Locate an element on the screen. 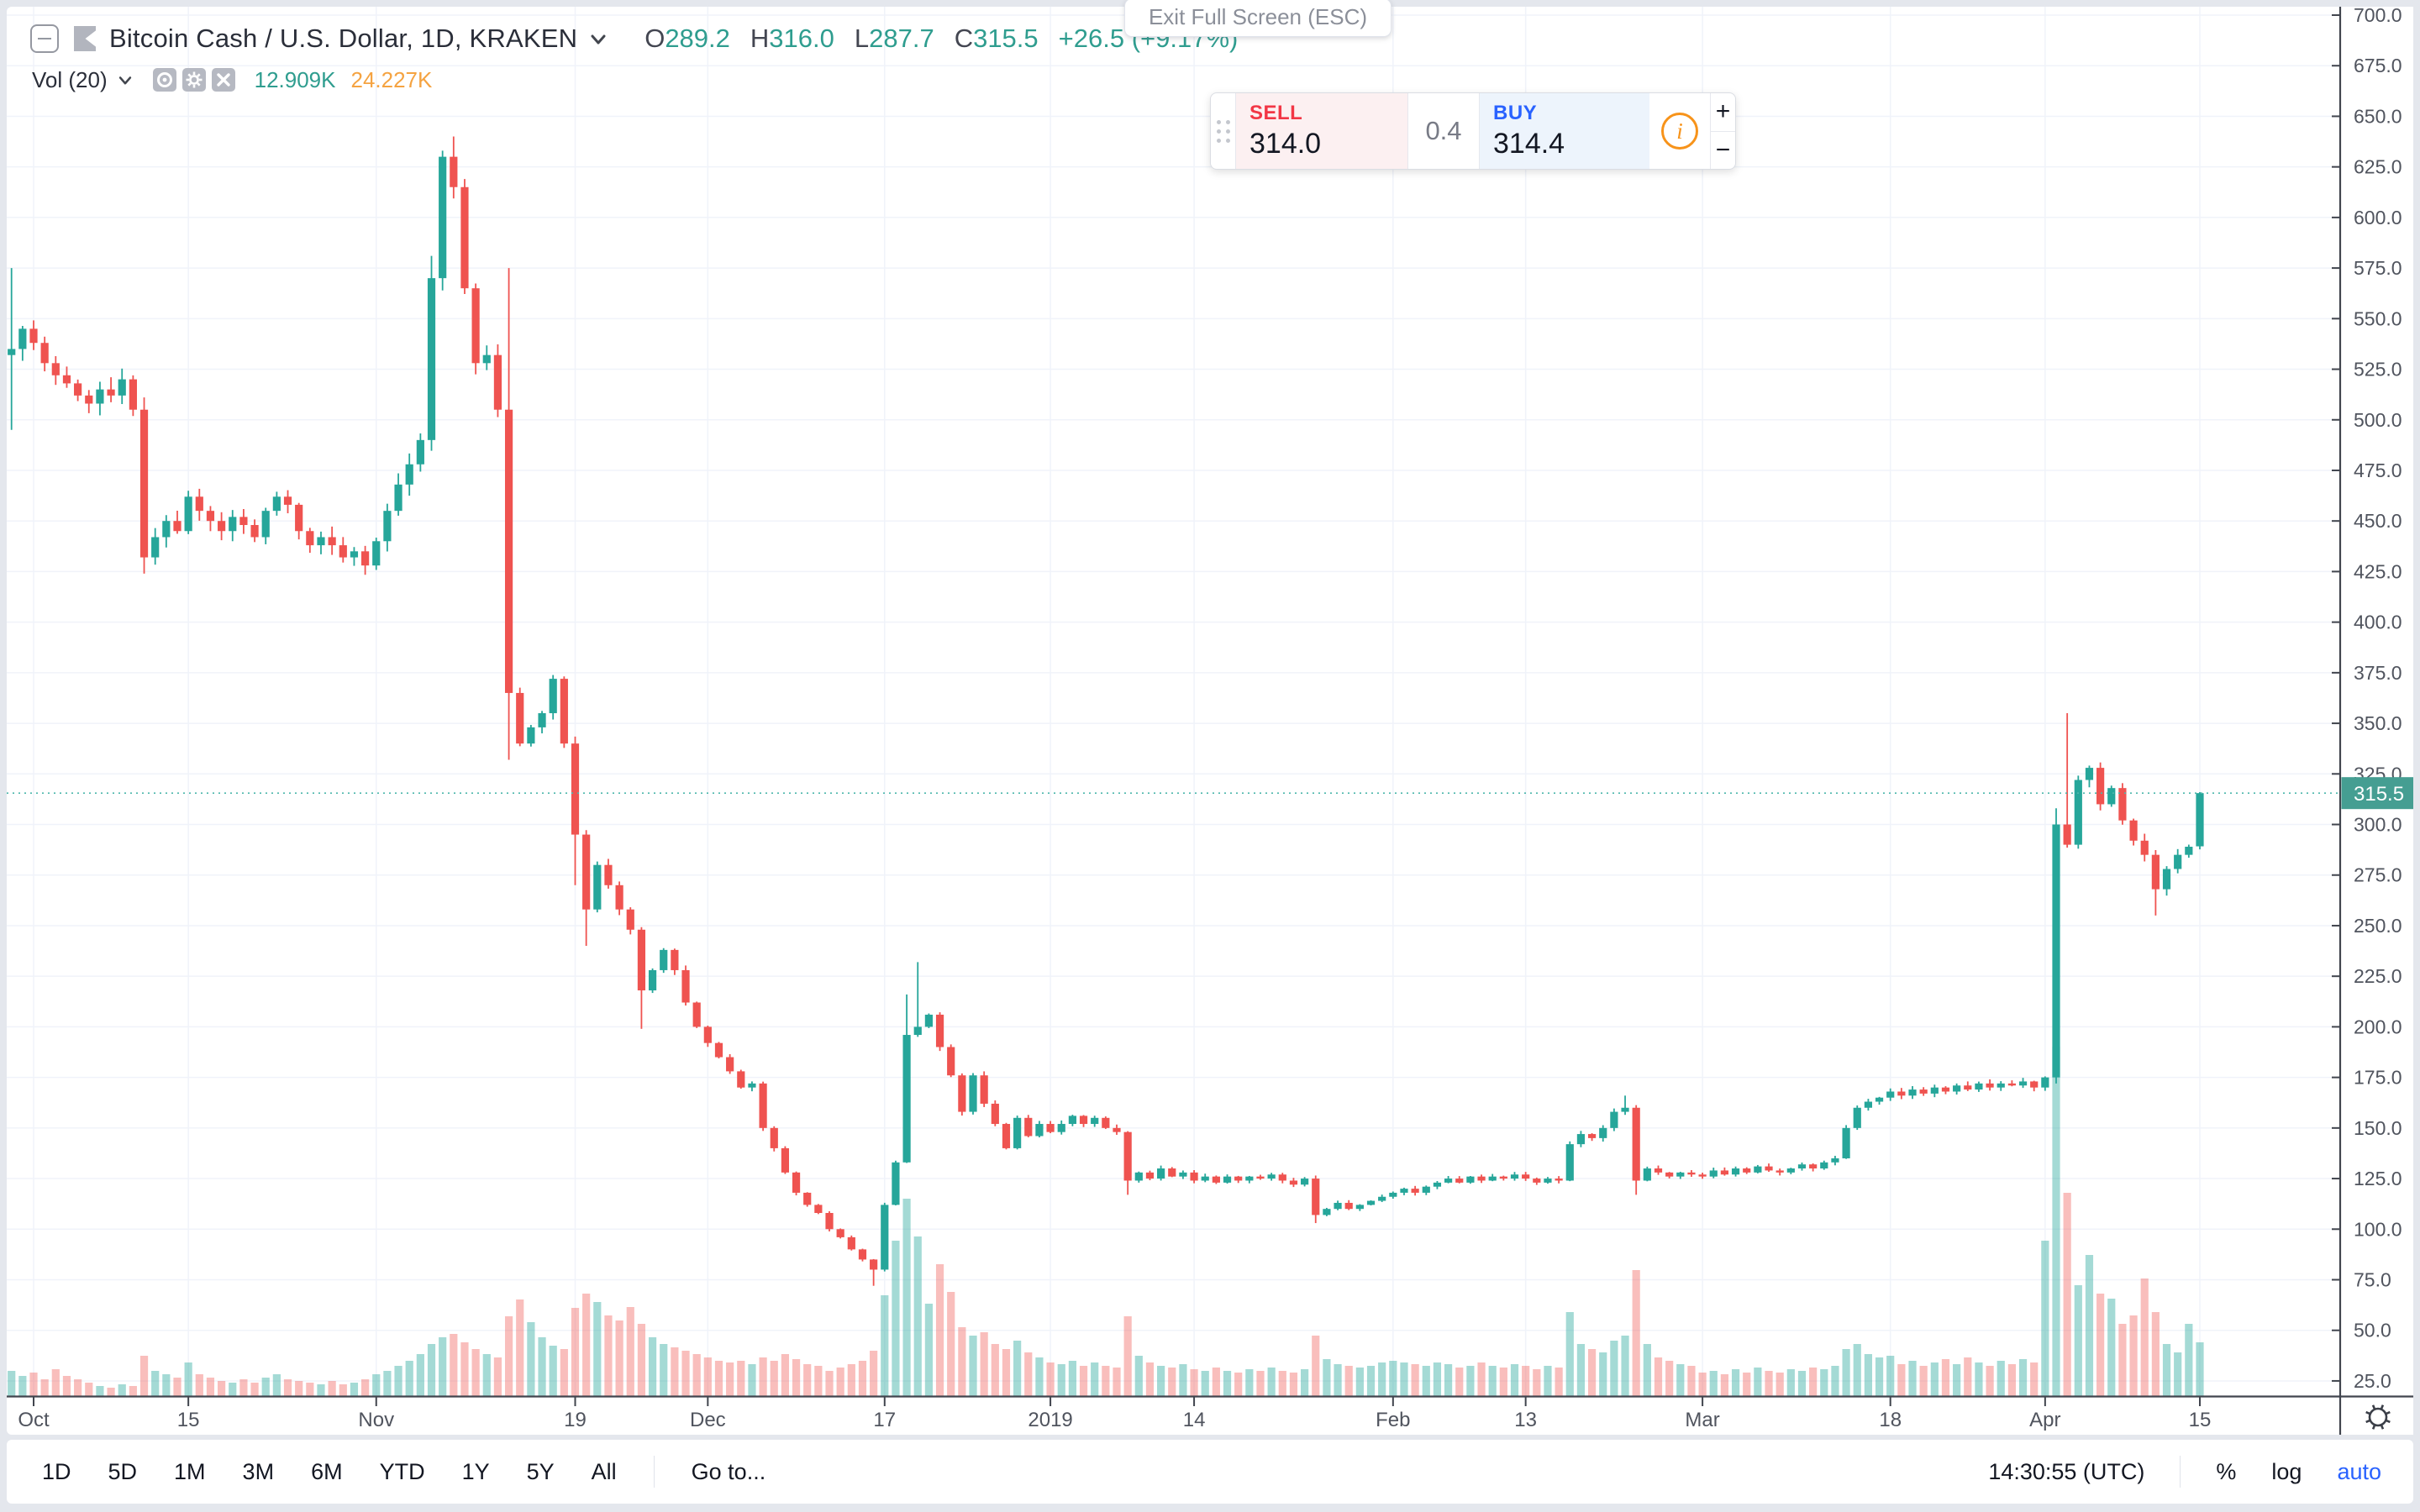 The height and width of the screenshot is (1512, 2420). log-scale-button: log is located at coordinates (2286, 1471).